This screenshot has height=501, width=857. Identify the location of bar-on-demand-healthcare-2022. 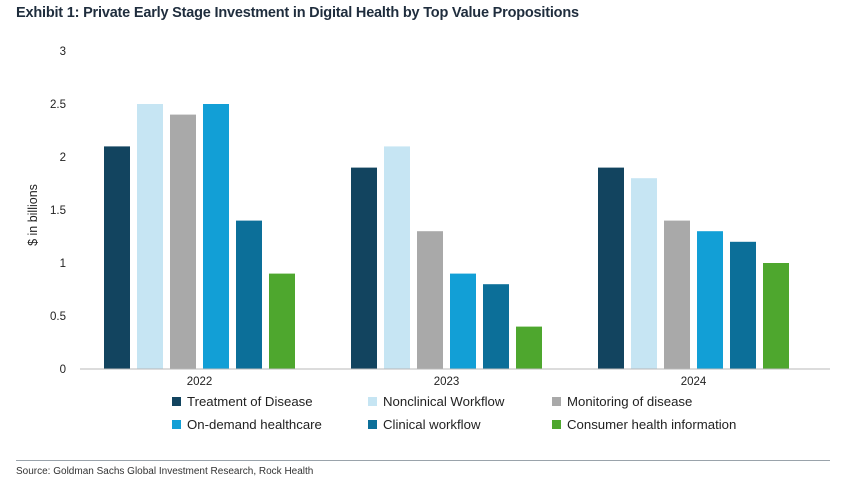
(216, 236).